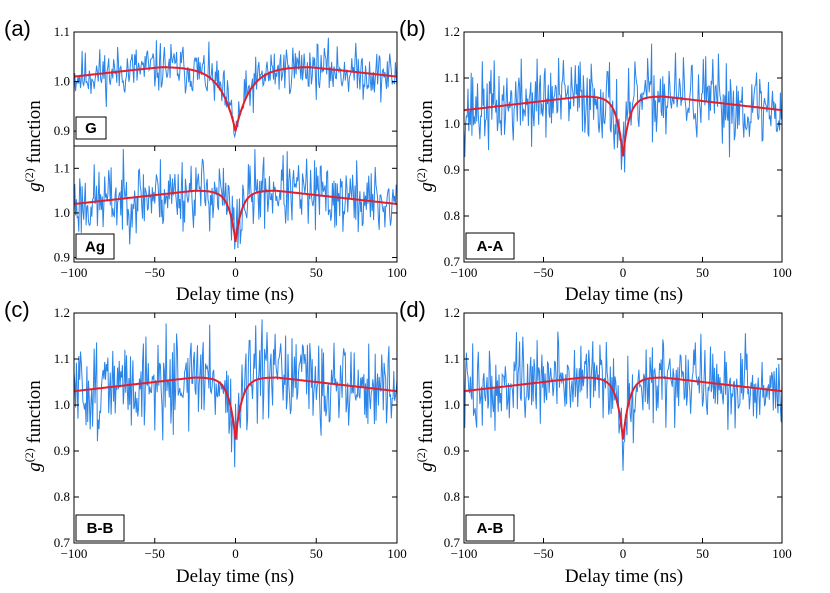 The height and width of the screenshot is (593, 830). I want to click on panel-letter-d: (d), so click(412, 309).